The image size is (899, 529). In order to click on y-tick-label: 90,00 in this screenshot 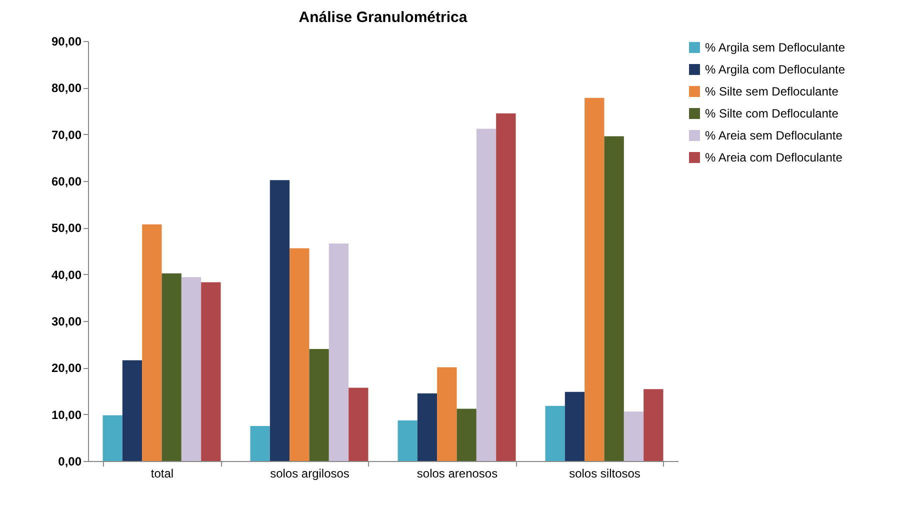, I will do `click(66, 41)`.